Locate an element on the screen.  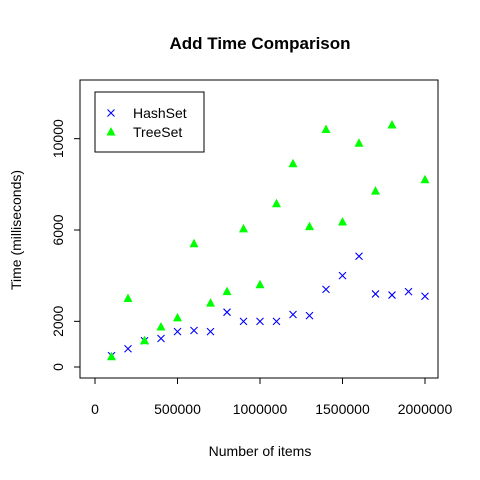
y-tick-label: 10000 is located at coordinates (58, 138).